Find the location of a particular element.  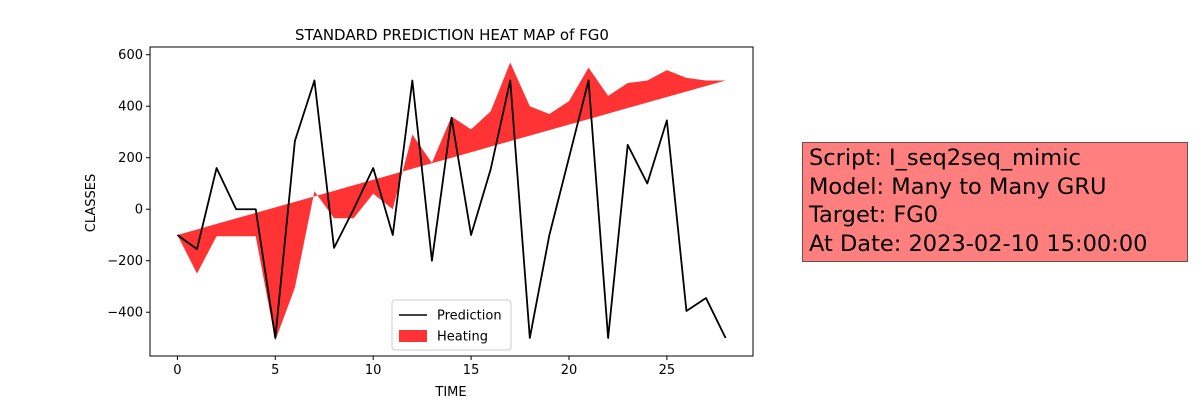

info-target: Target: FG0 is located at coordinates (874, 215).